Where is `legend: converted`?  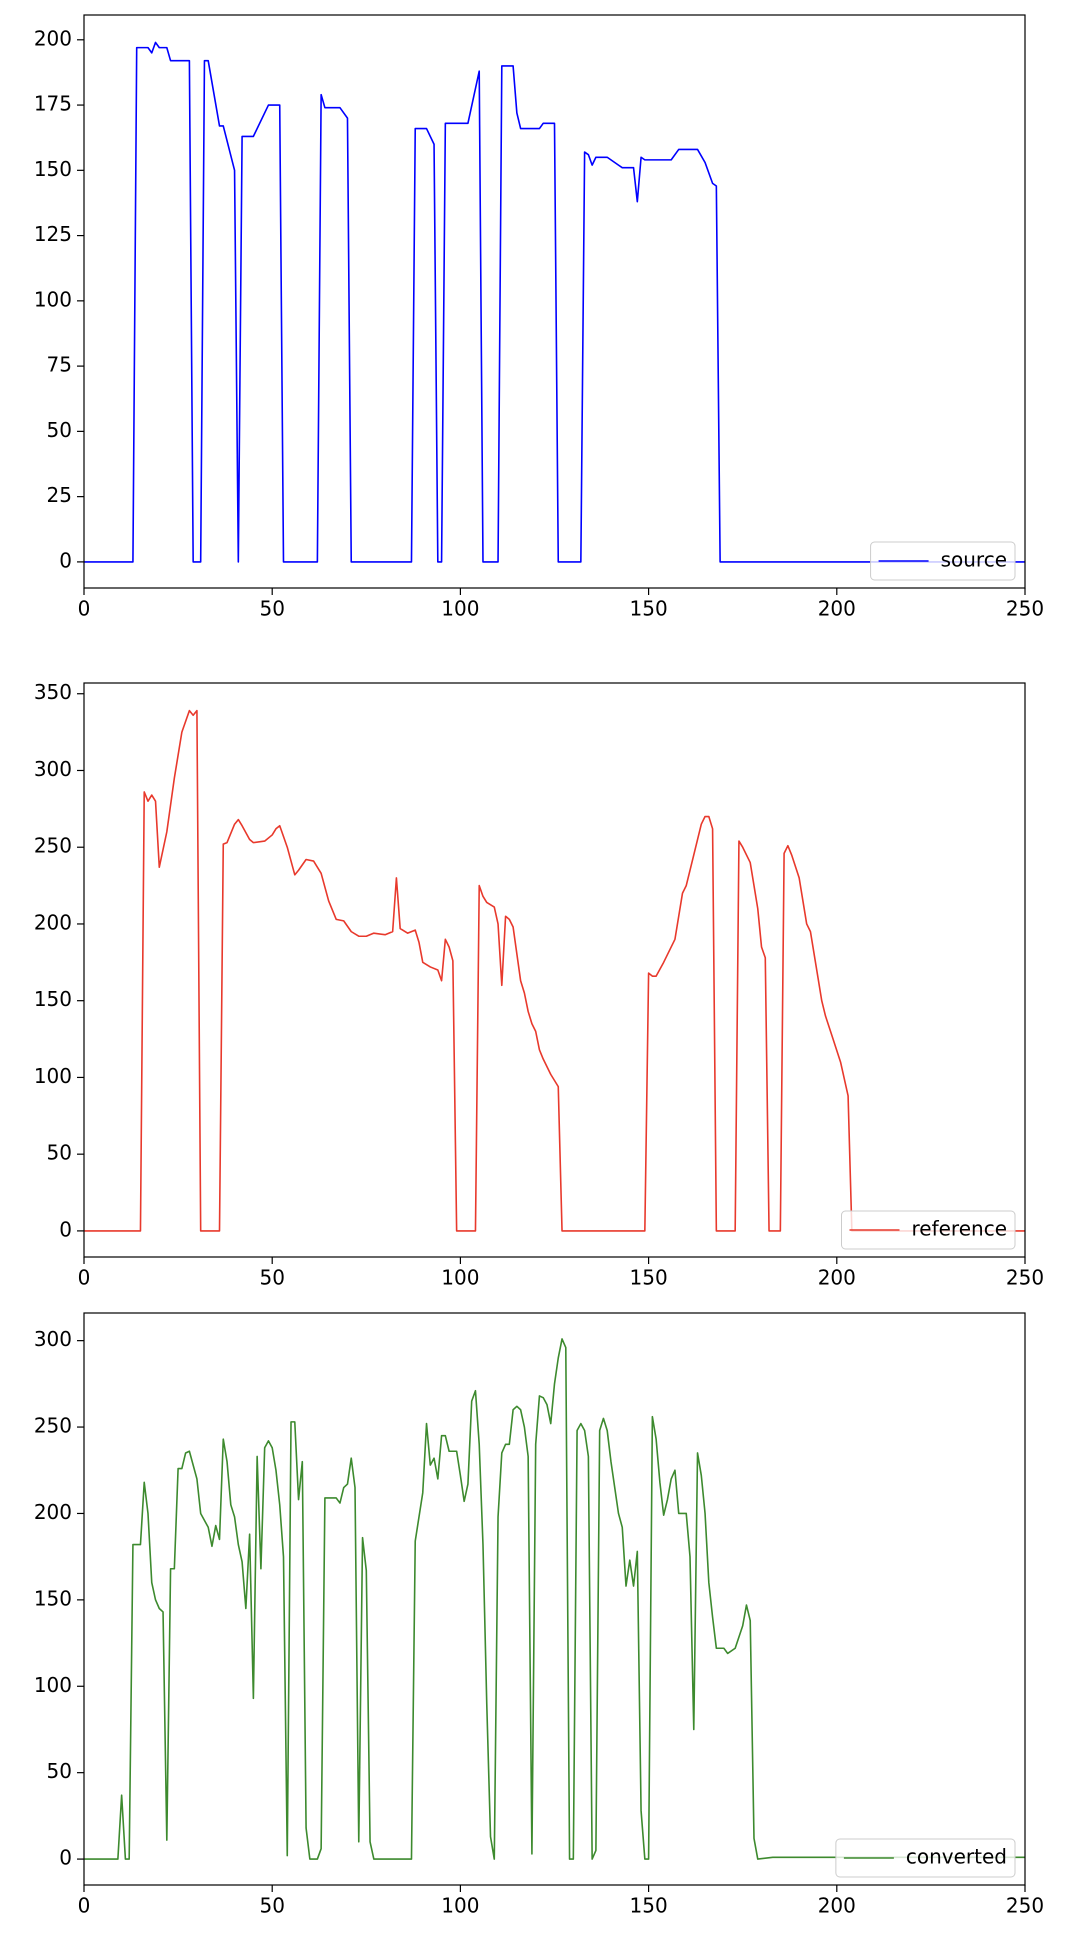
legend: converted is located at coordinates (925, 1858).